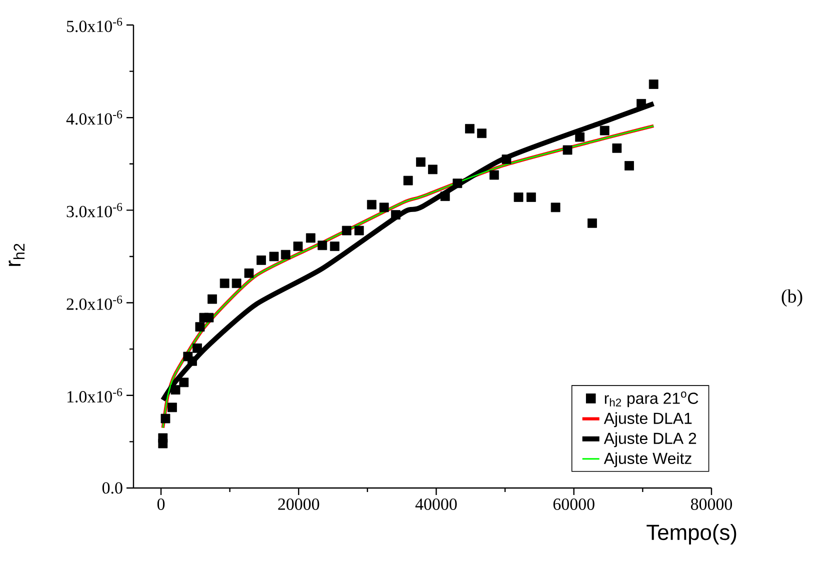 The width and height of the screenshot is (817, 575). Describe the element at coordinates (648, 460) in the screenshot. I see `legend-label: Ajuste Weitz` at that location.